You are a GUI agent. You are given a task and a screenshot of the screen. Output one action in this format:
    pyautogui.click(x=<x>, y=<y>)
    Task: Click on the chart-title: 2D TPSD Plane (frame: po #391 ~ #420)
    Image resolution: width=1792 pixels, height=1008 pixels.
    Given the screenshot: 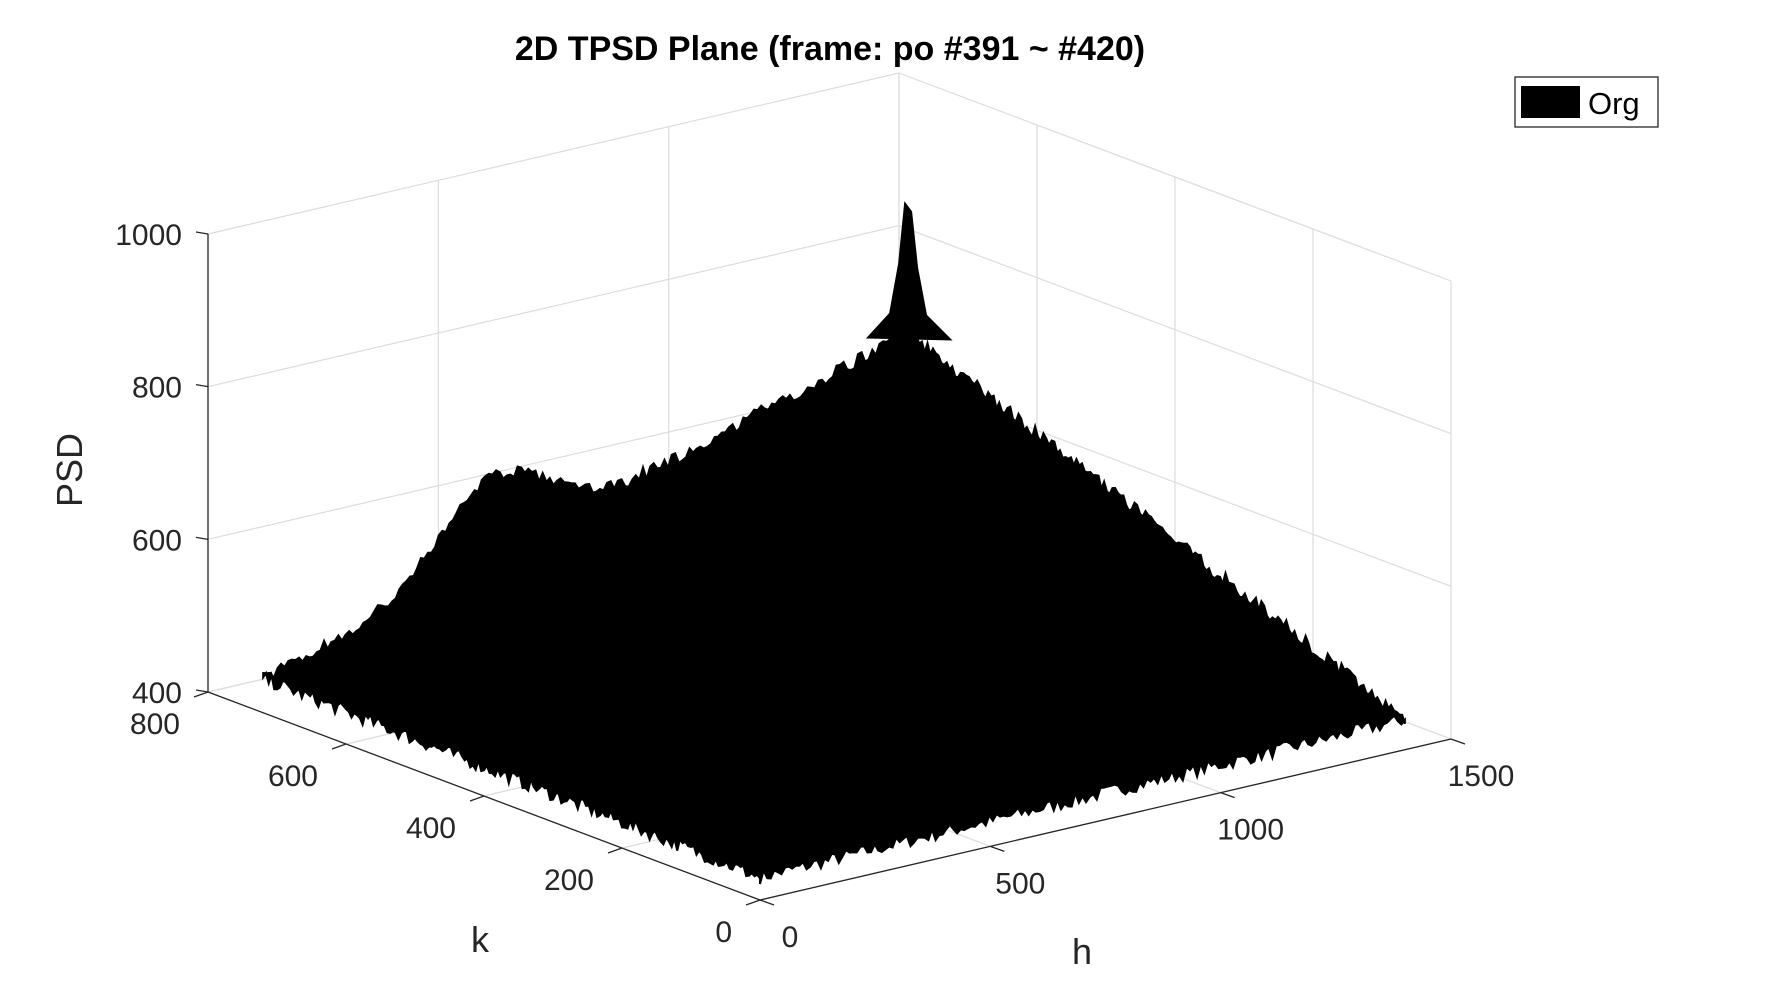 What is the action you would take?
    pyautogui.click(x=830, y=49)
    